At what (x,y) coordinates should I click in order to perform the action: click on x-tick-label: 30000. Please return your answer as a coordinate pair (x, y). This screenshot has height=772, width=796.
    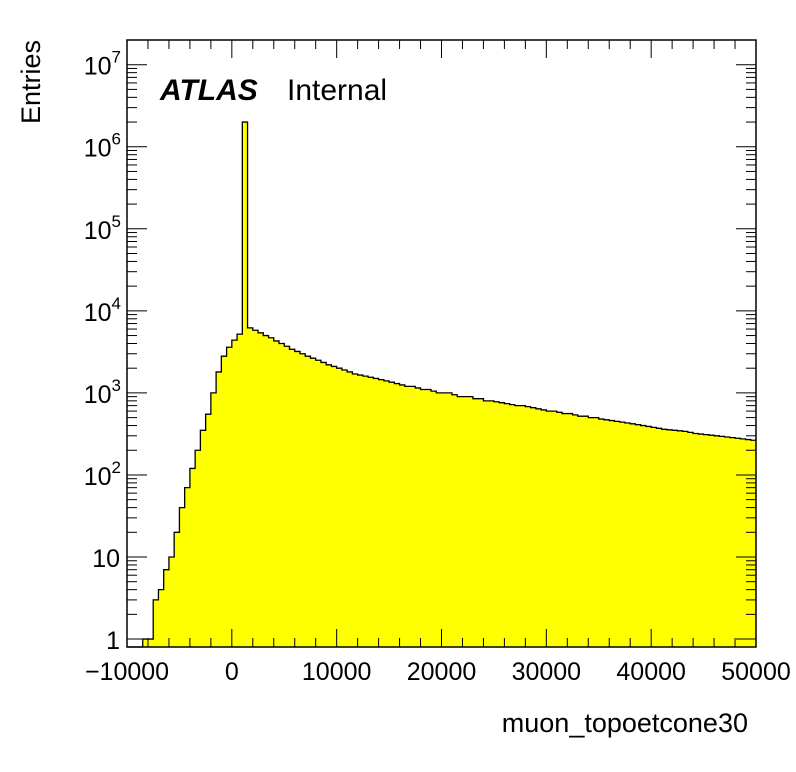
    Looking at the image, I should click on (547, 672).